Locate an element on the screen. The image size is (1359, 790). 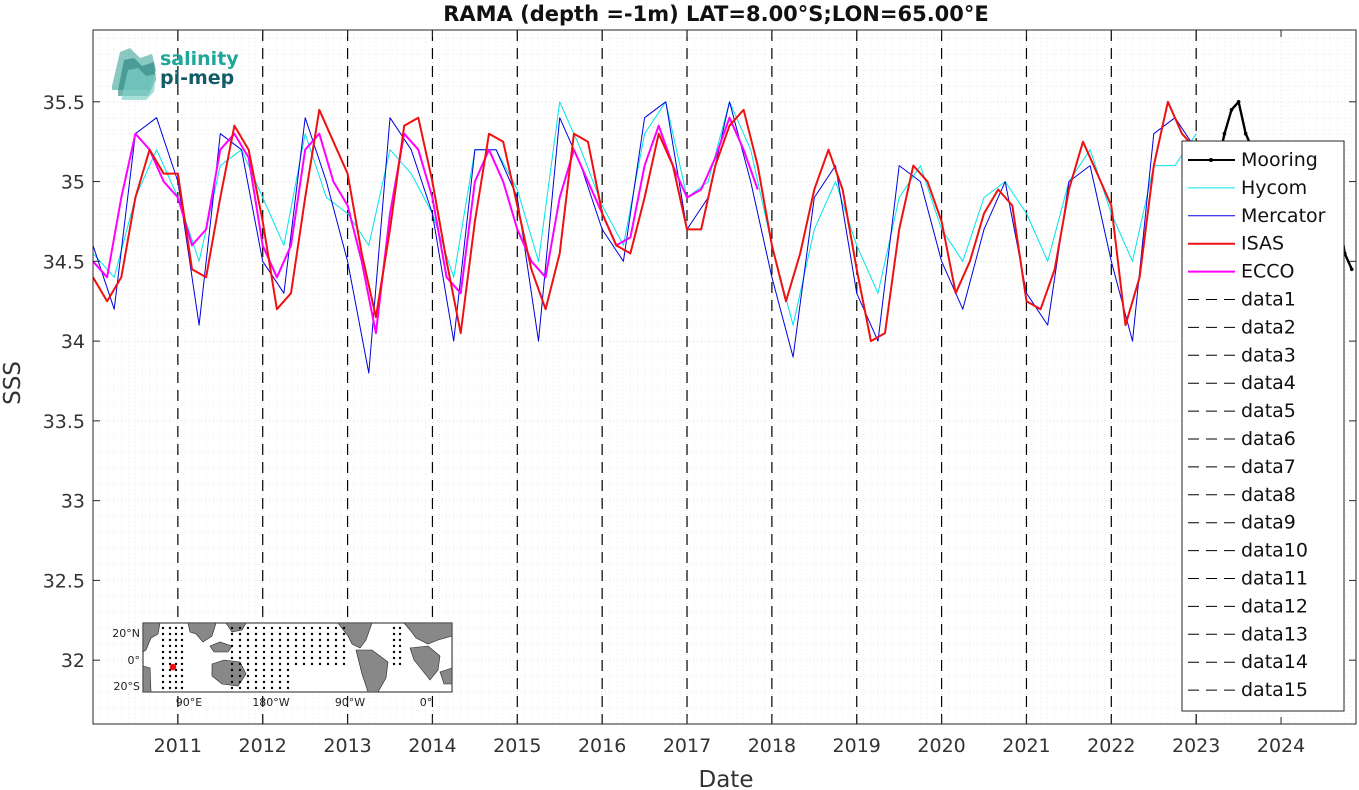
legend-label-data15: data15 is located at coordinates (1274, 690).